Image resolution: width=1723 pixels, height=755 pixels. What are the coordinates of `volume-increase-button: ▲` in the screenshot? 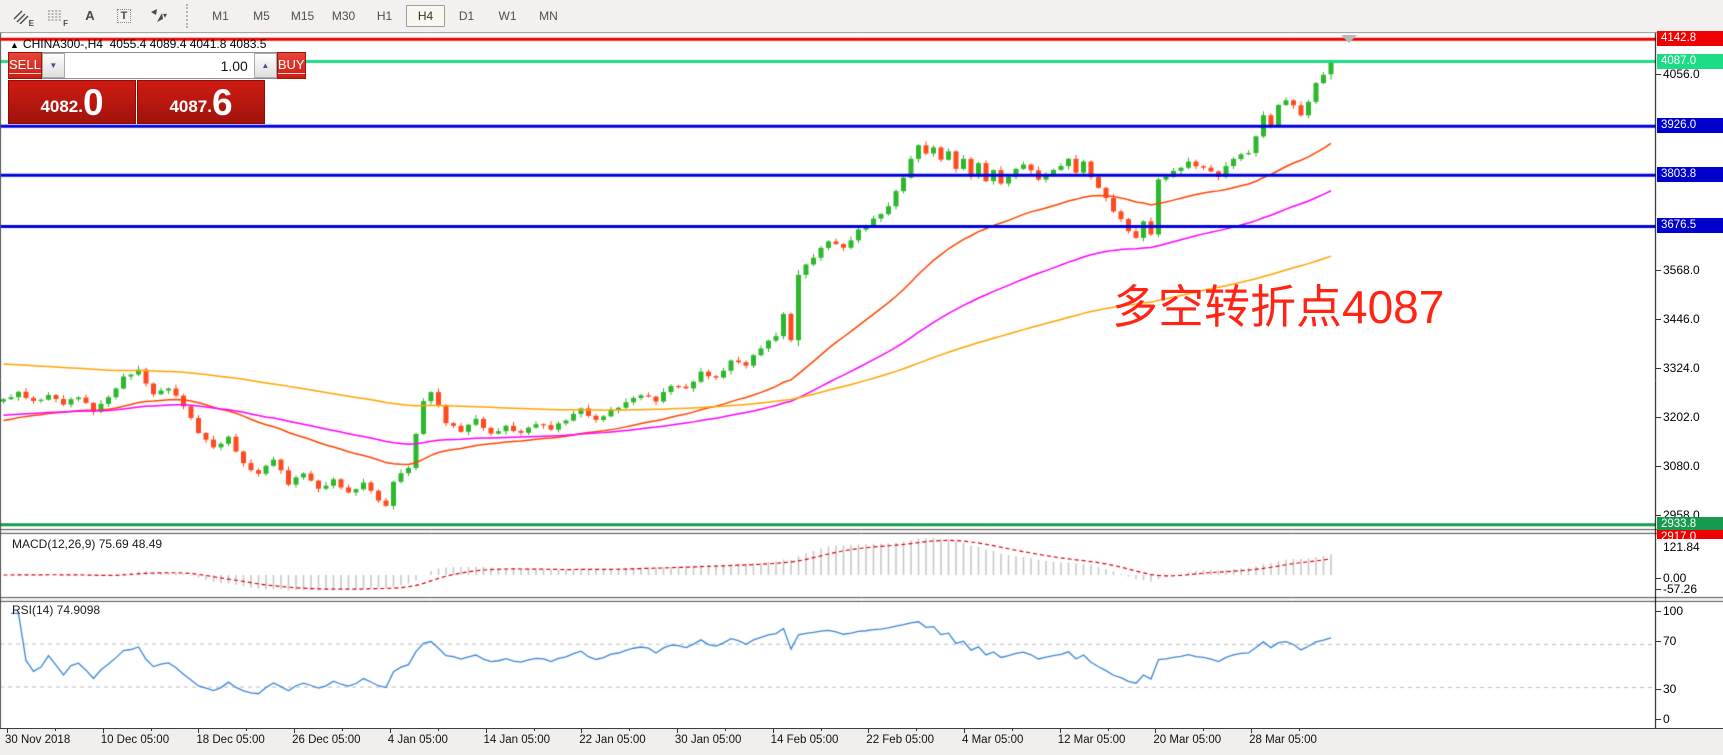 It's located at (265, 65).